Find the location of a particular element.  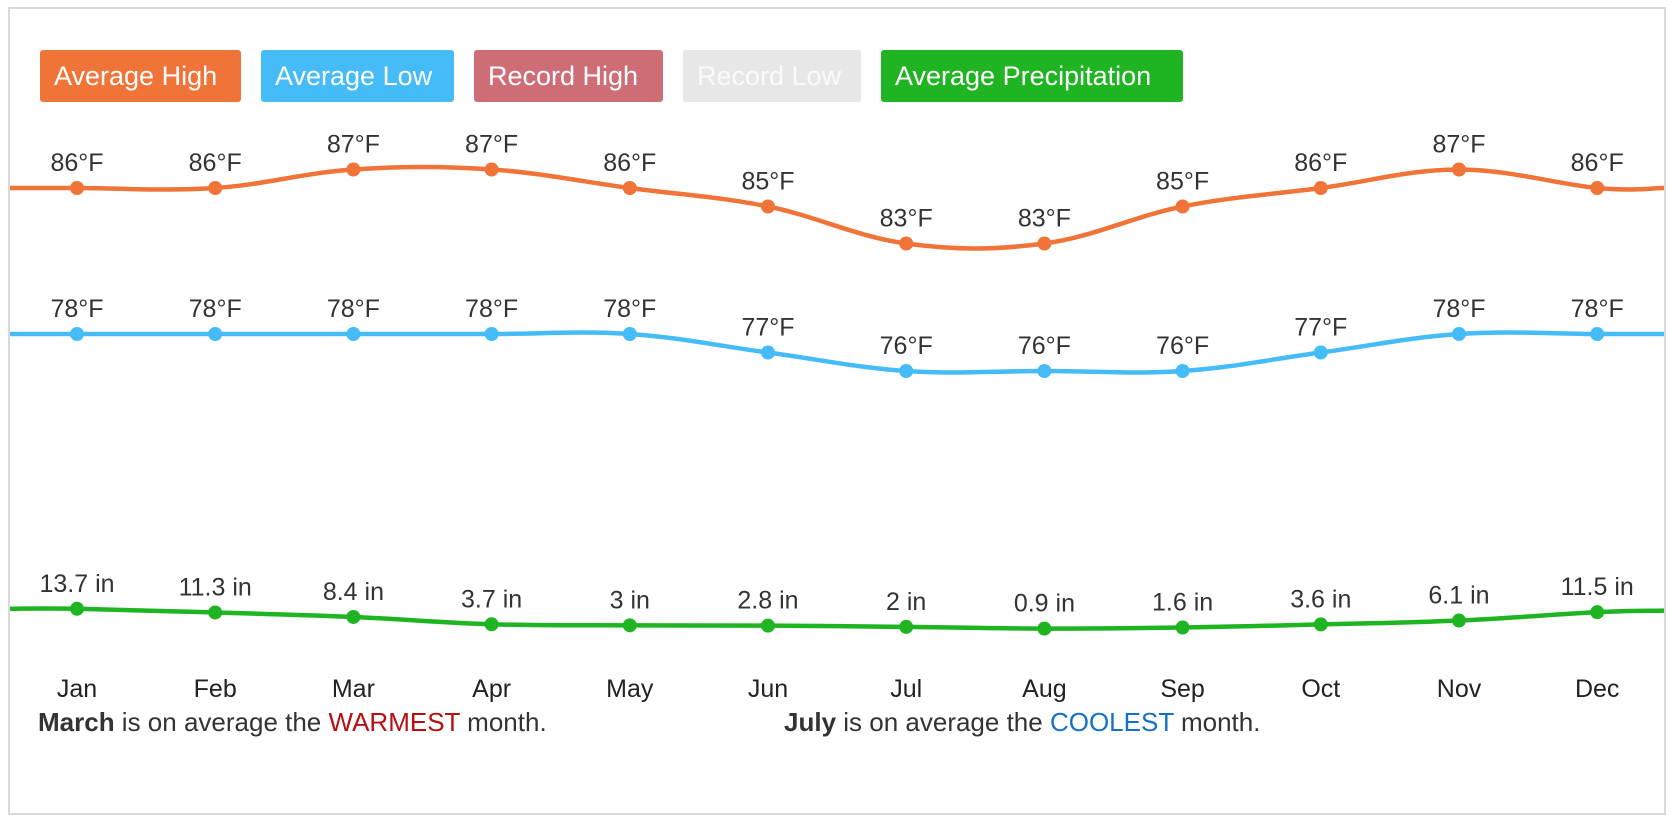

x-tick-label-apr: Apr is located at coordinates (491, 689).